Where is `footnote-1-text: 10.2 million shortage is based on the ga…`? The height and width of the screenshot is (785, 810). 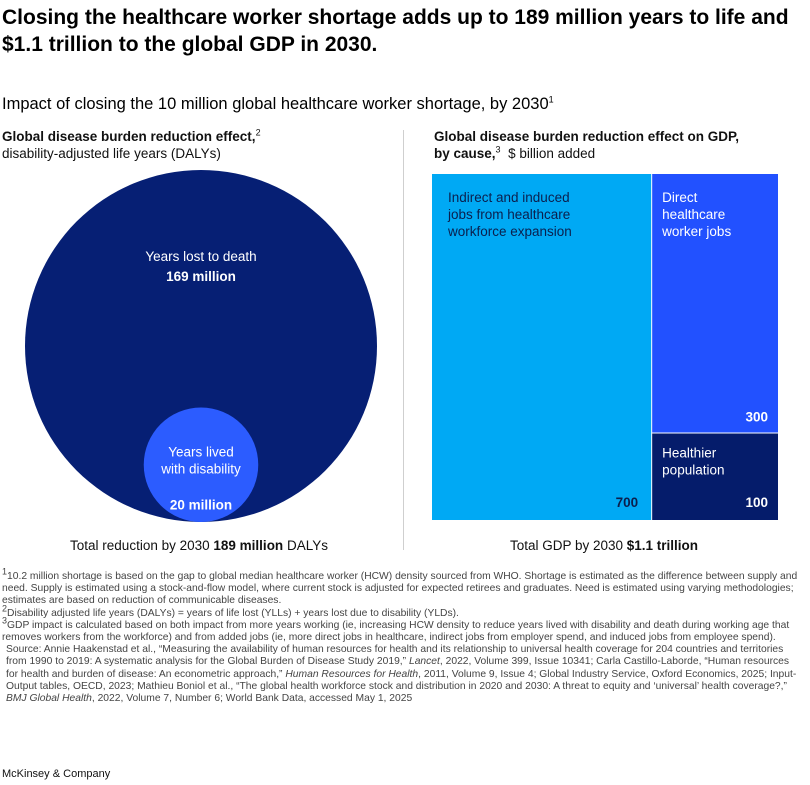 footnote-1-text: 10.2 million shortage is based on the ga… is located at coordinates (400, 589).